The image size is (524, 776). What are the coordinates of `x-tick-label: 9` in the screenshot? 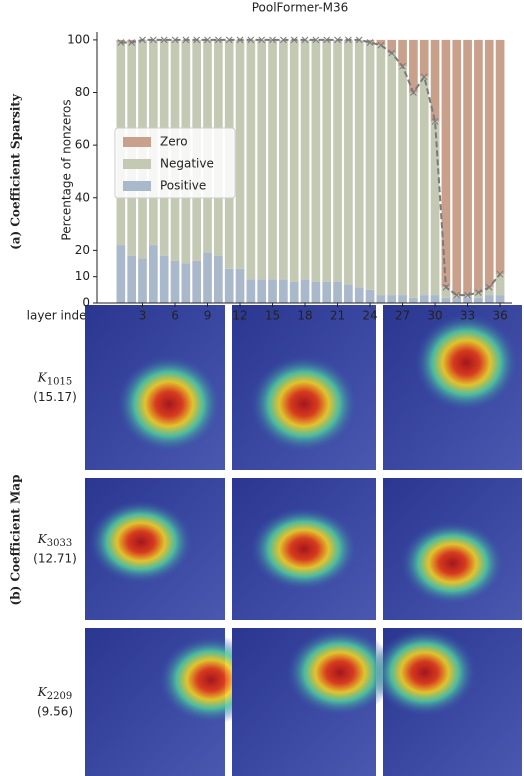 It's located at (208, 316).